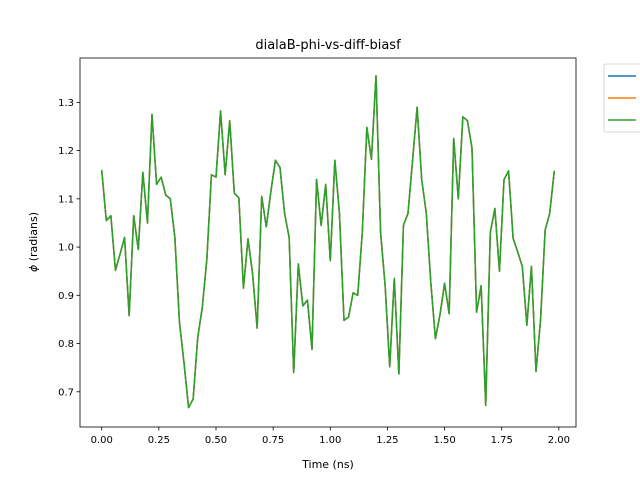 Image resolution: width=640 pixels, height=480 pixels. What do you see at coordinates (66, 151) in the screenshot?
I see `y-tick-label: 1.2` at bounding box center [66, 151].